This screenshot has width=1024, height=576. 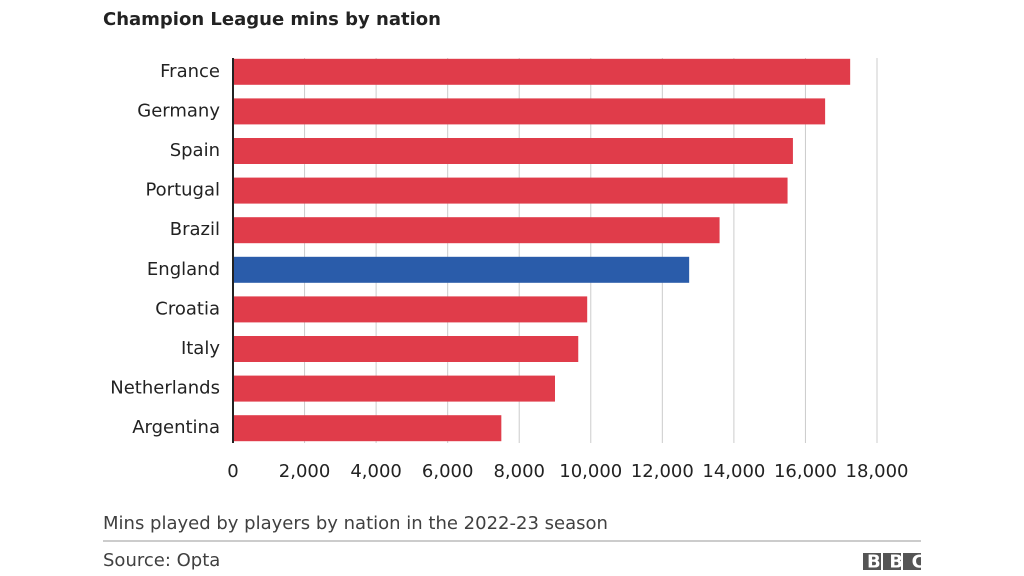 What do you see at coordinates (272, 19) in the screenshot?
I see `chart-title: Champion League mins by nation` at bounding box center [272, 19].